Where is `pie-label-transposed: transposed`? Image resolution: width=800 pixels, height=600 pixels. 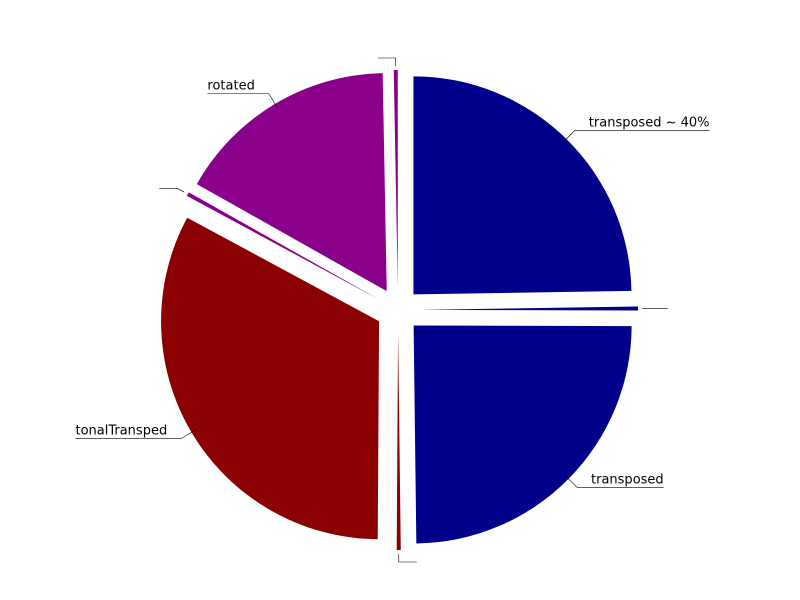 pie-label-transposed: transposed is located at coordinates (627, 479).